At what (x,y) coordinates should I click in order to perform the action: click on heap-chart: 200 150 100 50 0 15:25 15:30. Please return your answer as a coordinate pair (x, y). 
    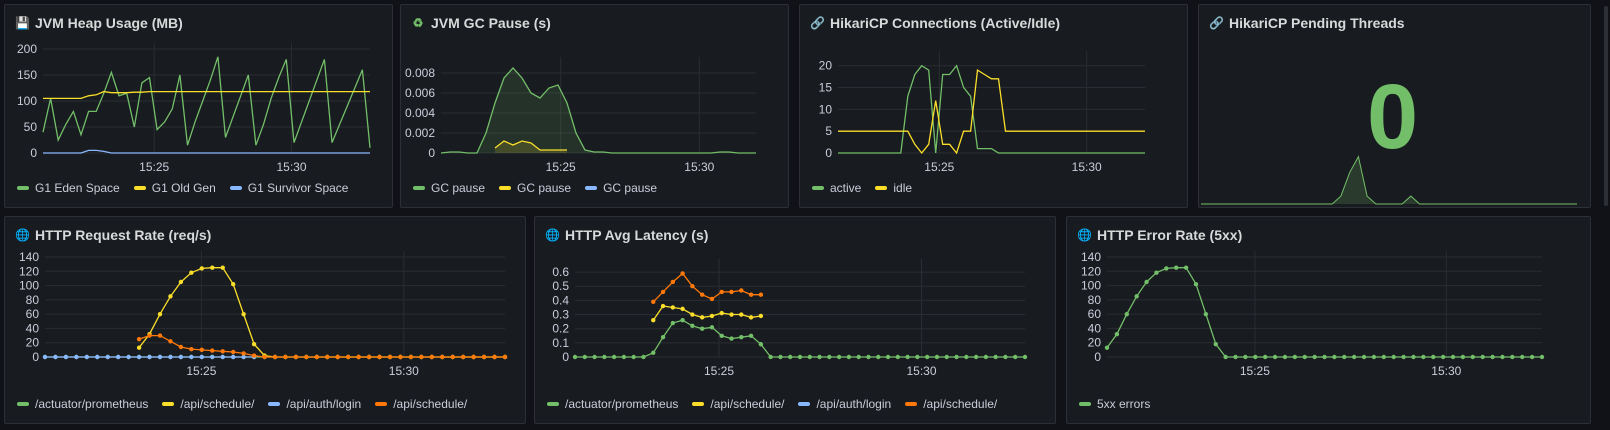
    Looking at the image, I should click on (199, 107).